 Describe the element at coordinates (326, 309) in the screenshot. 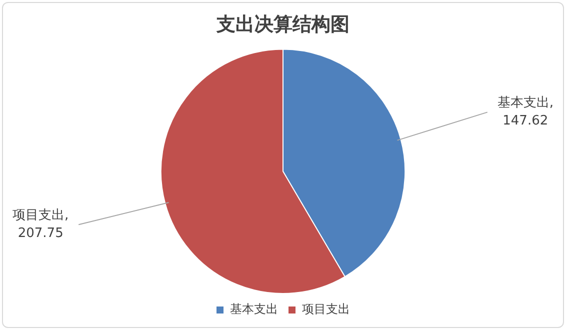

I see `legend-label: 项目支出` at that location.